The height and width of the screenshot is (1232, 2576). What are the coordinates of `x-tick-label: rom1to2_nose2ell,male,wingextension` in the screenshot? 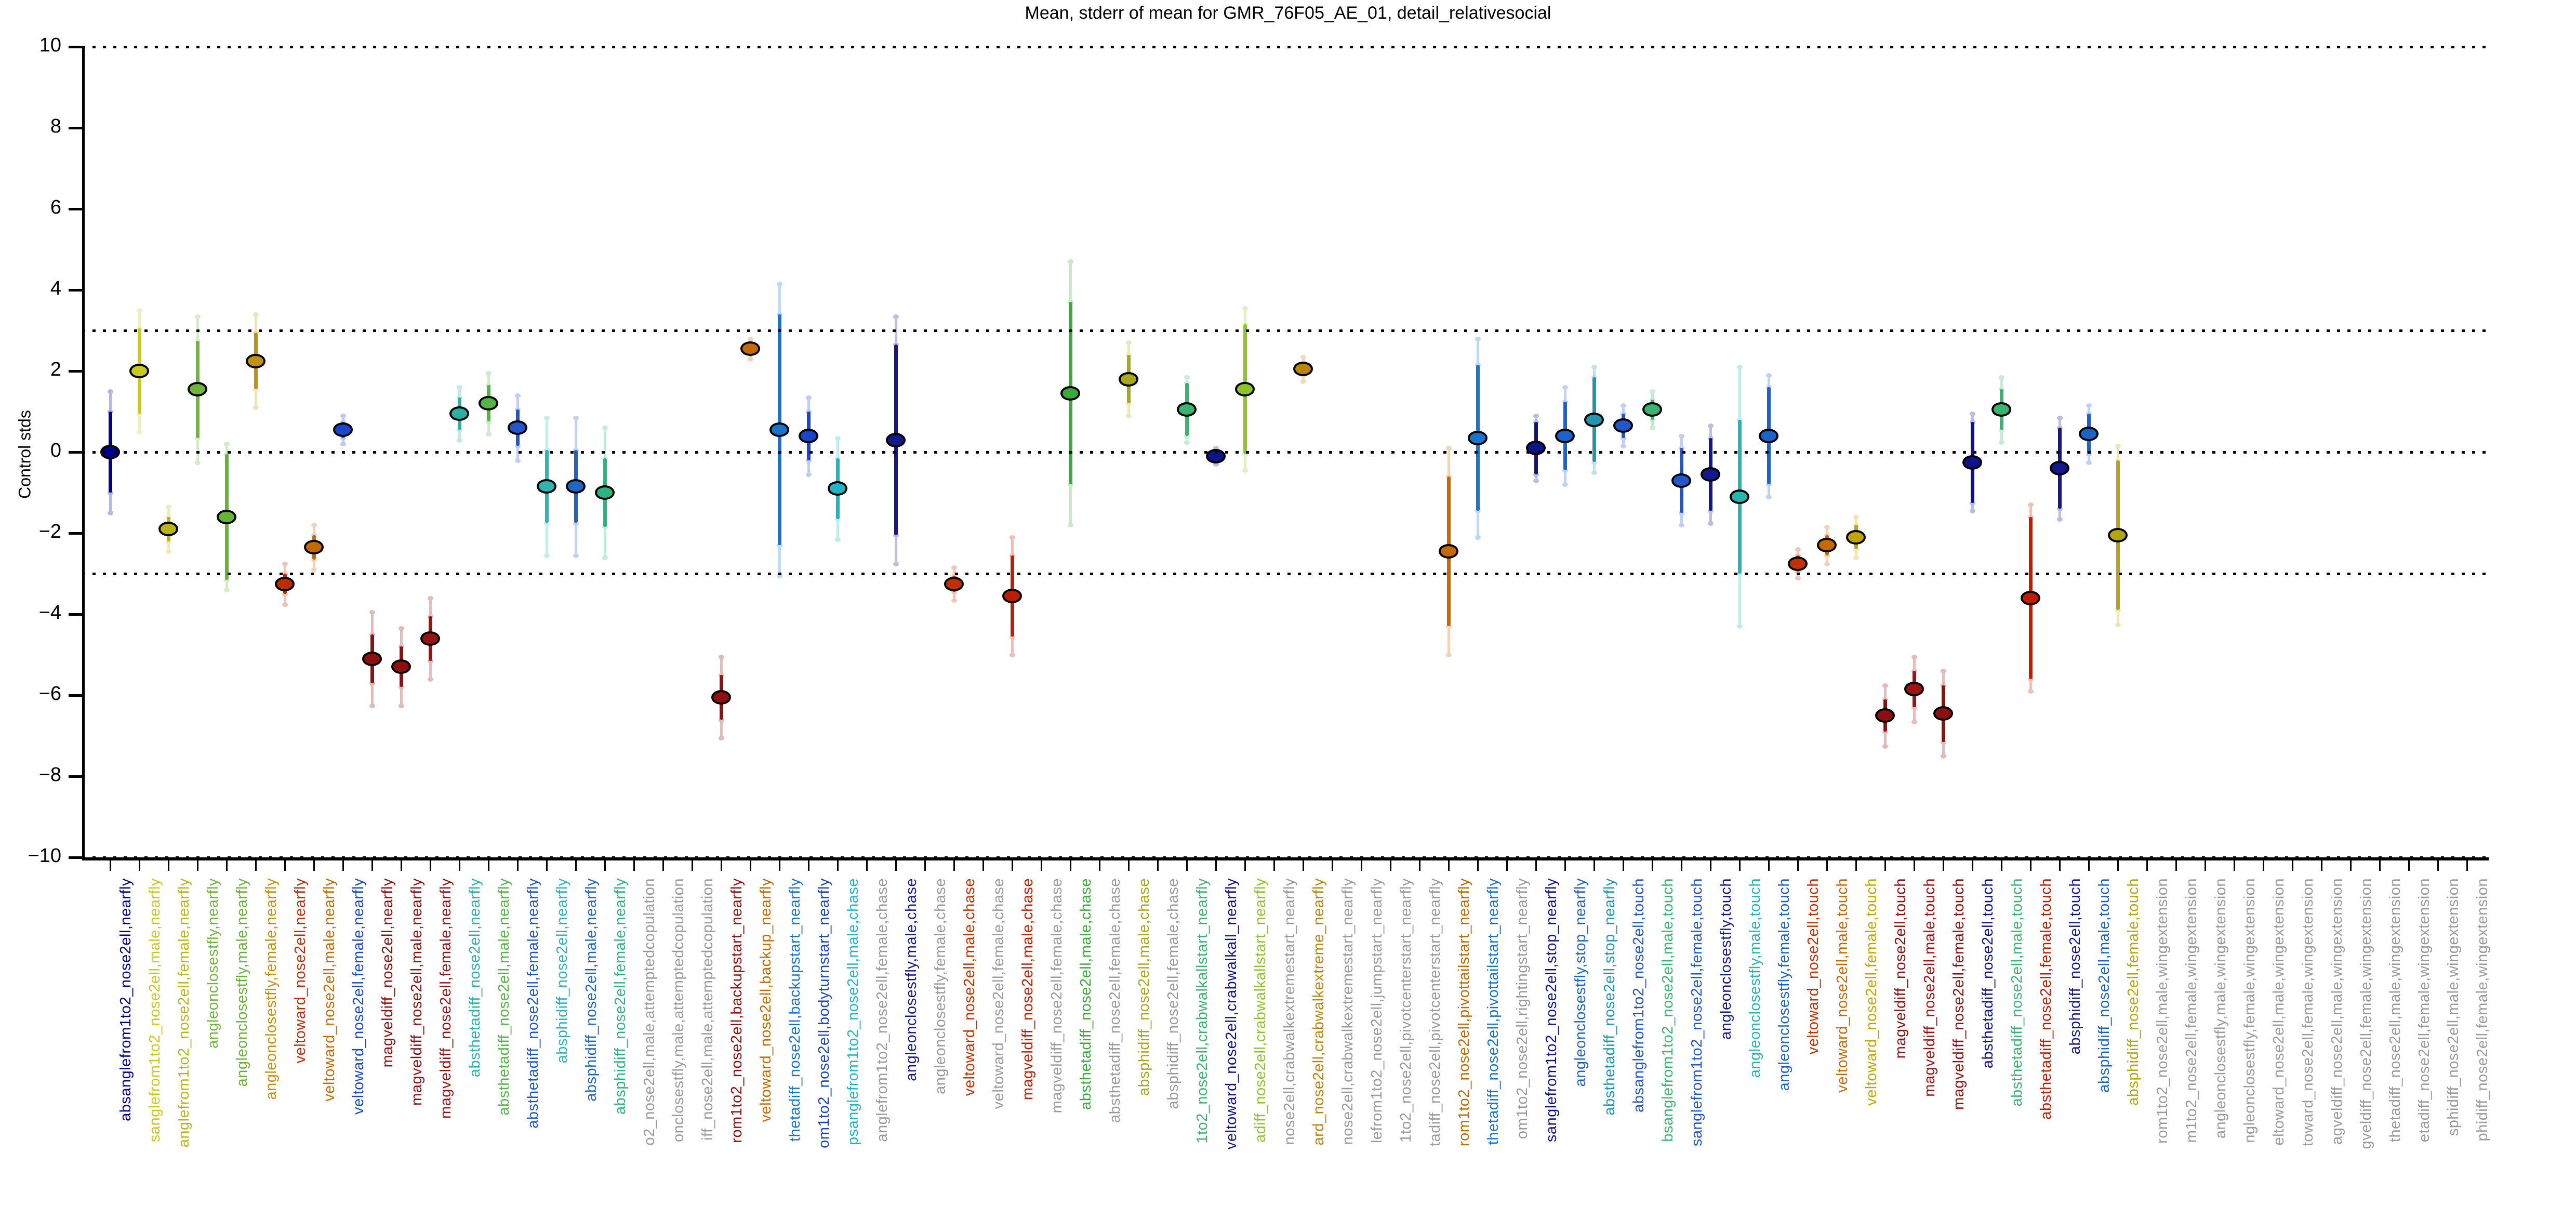 It's located at (2162, 1011).